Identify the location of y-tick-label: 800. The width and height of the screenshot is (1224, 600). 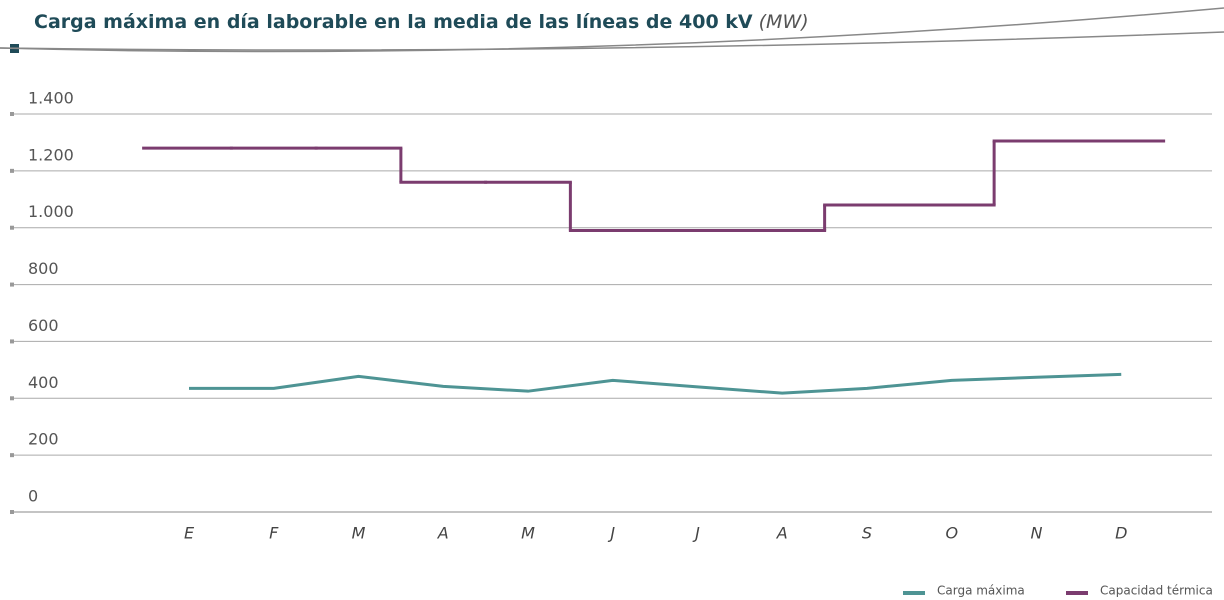
(43, 268).